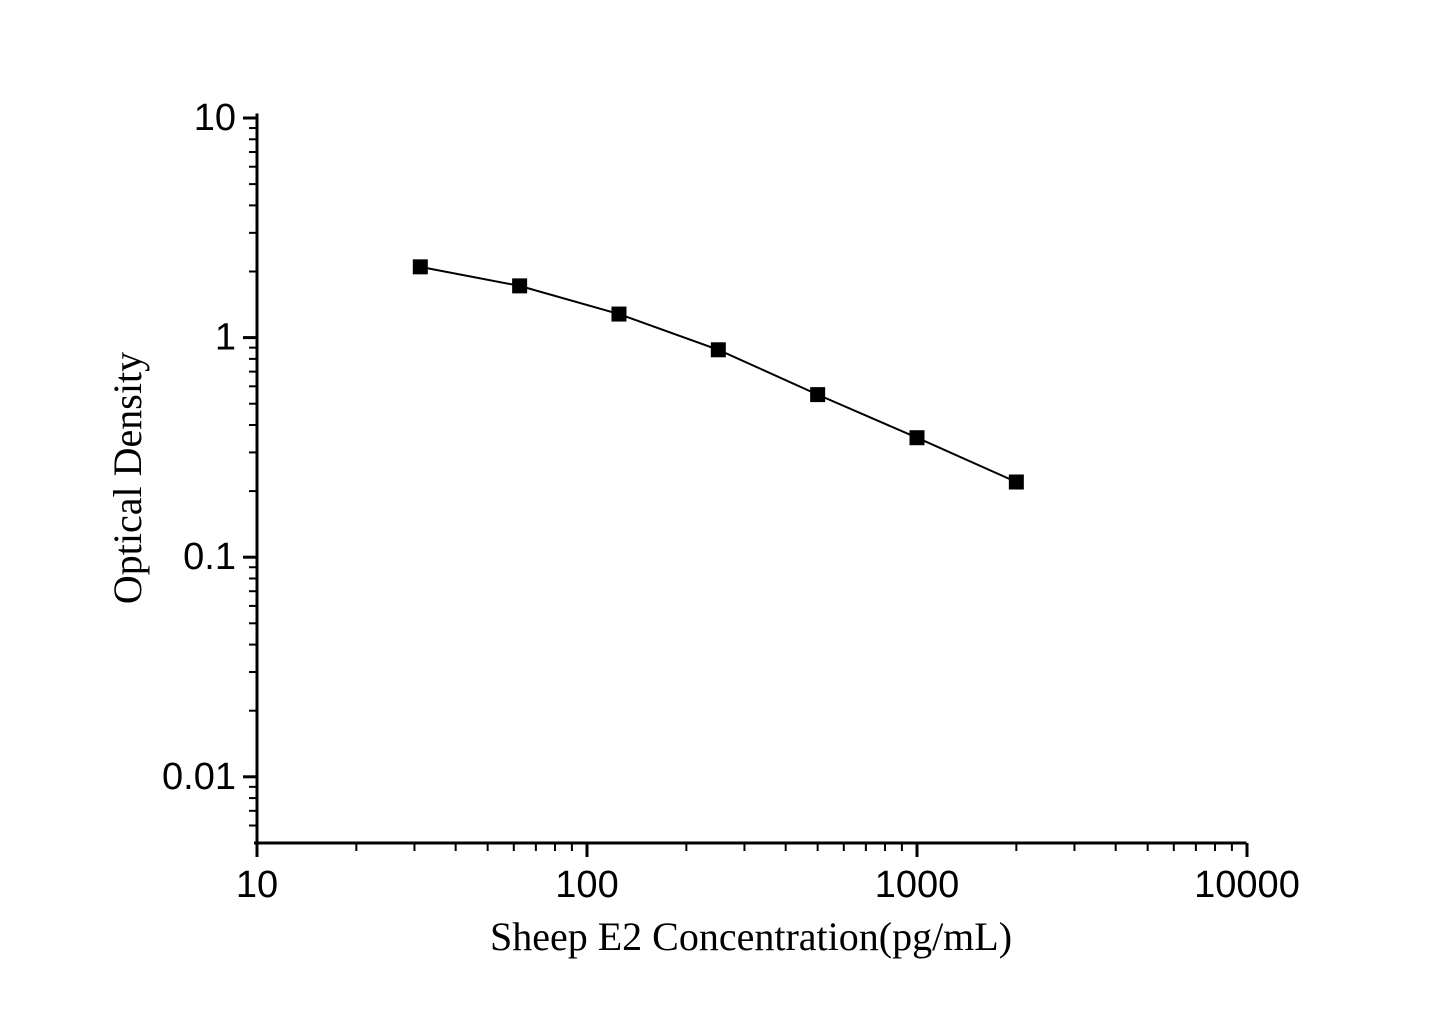 This screenshot has width=1445, height=1009. What do you see at coordinates (917, 885) in the screenshot?
I see `x-tick-label: 1000` at bounding box center [917, 885].